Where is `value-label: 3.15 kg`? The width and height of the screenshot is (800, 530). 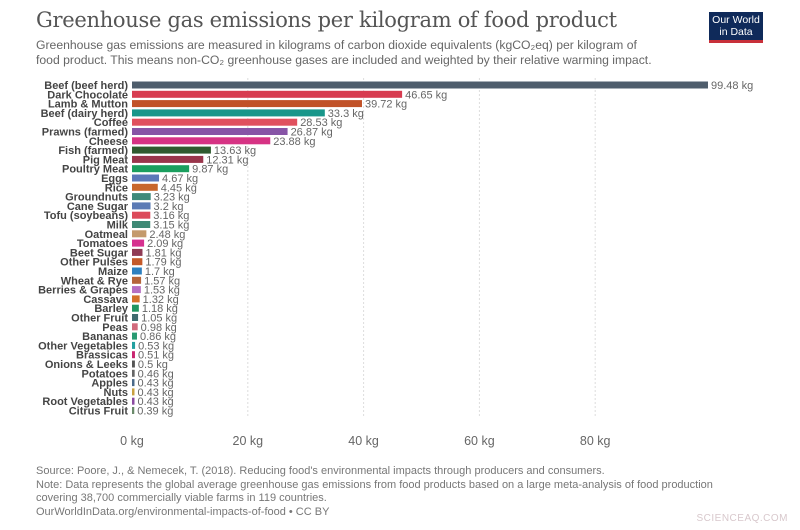
value-label: 3.15 kg is located at coordinates (171, 226).